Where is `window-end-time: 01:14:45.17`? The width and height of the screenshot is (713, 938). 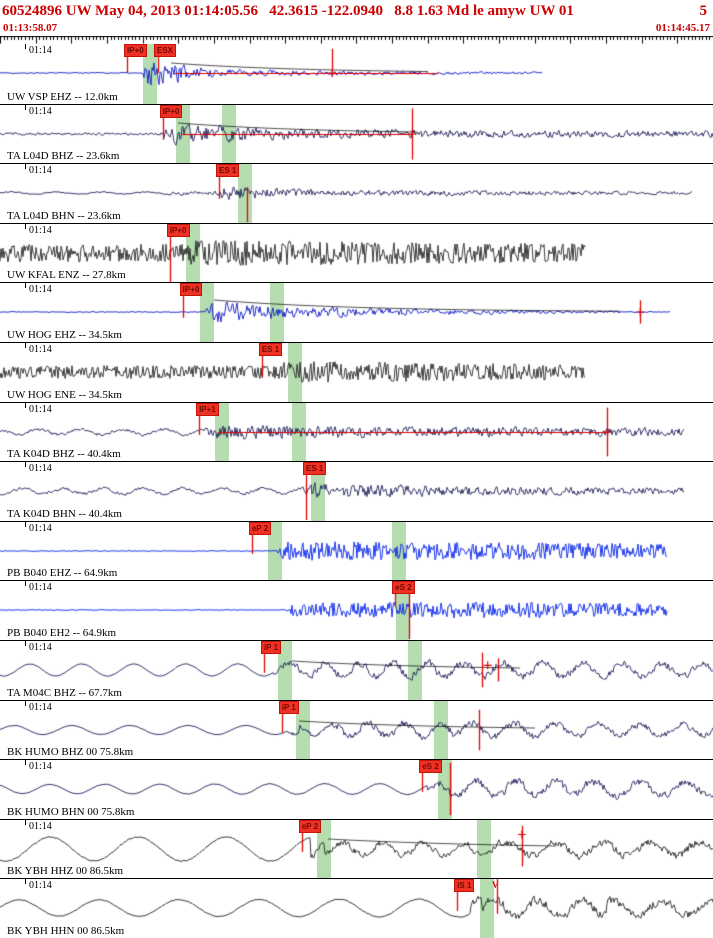
window-end-time: 01:14:45.17 is located at coordinates (682, 28).